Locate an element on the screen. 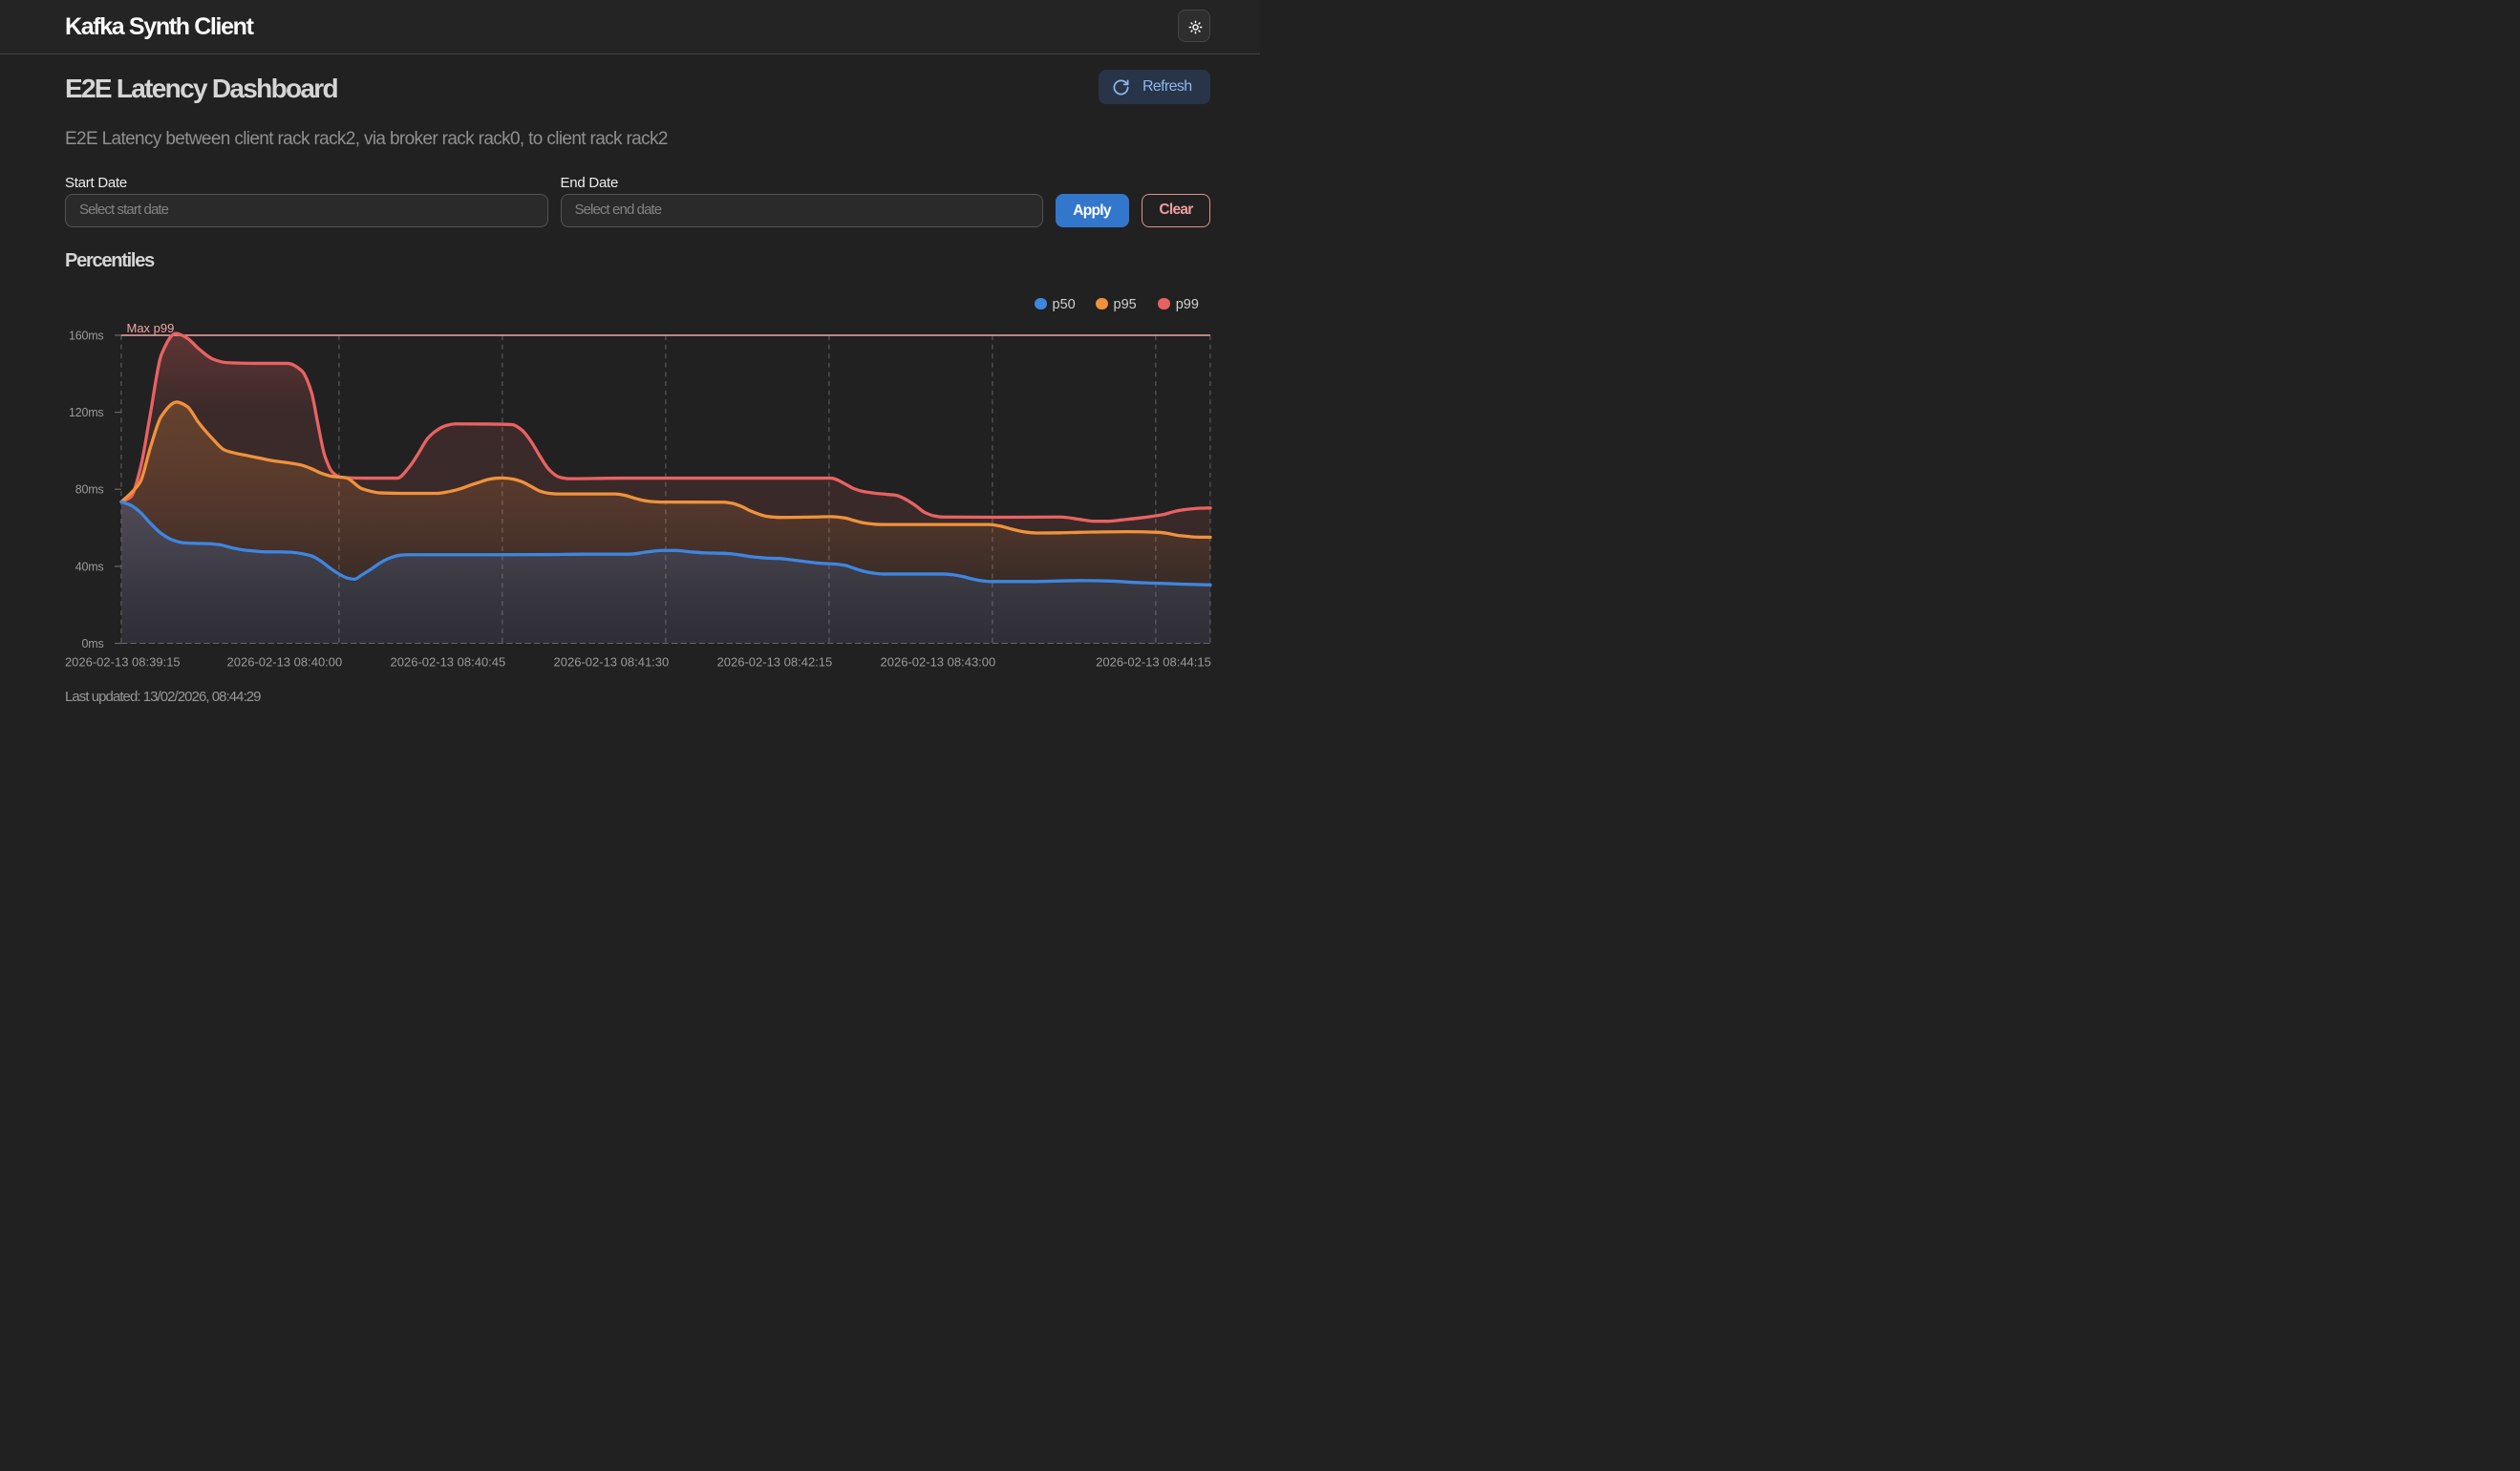 The image size is (2520, 1471). svg-text: 160ms is located at coordinates (86, 335).